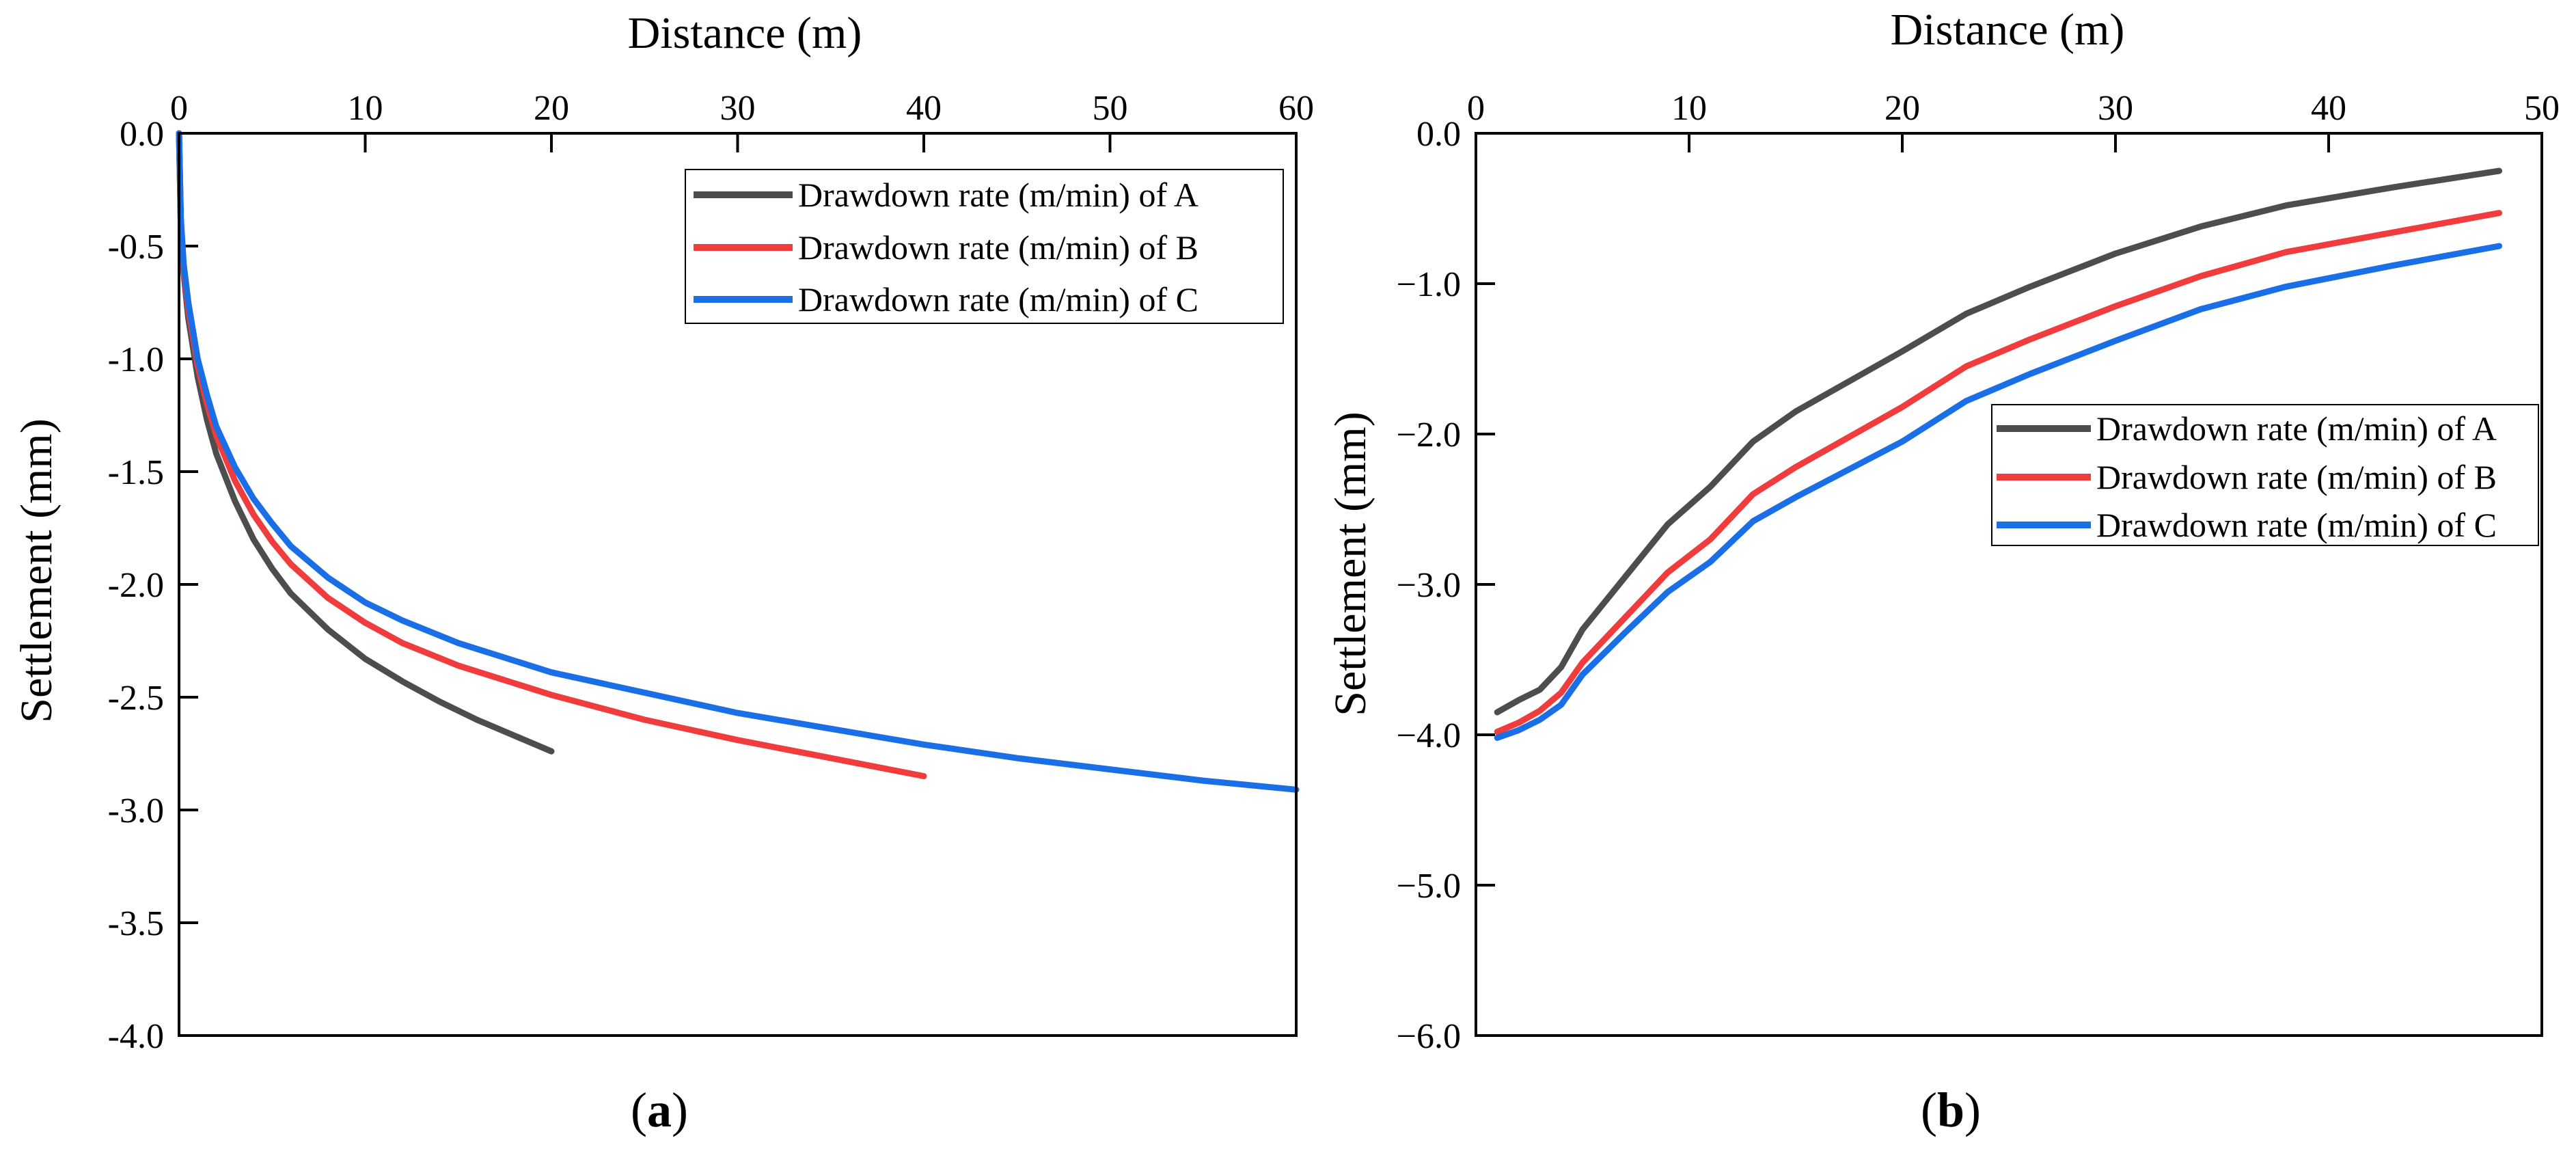  Describe the element at coordinates (136, 472) in the screenshot. I see `panel-a-y-tick-label: -1.5` at that location.